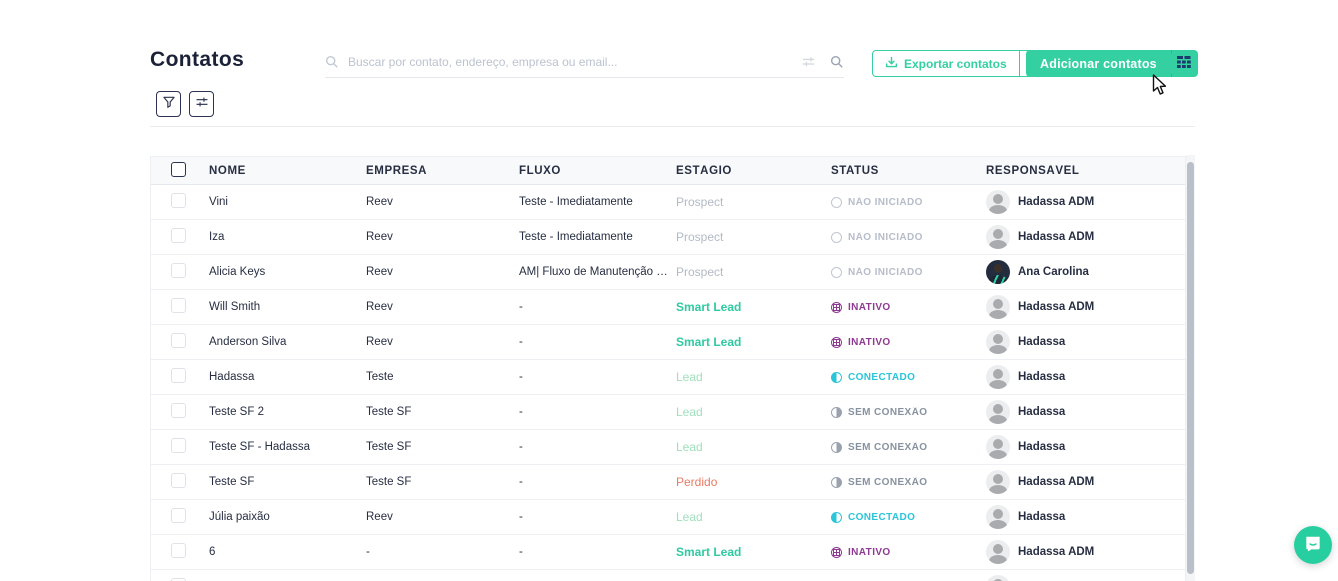  What do you see at coordinates (837, 62) in the screenshot?
I see `submit-search-icon` at bounding box center [837, 62].